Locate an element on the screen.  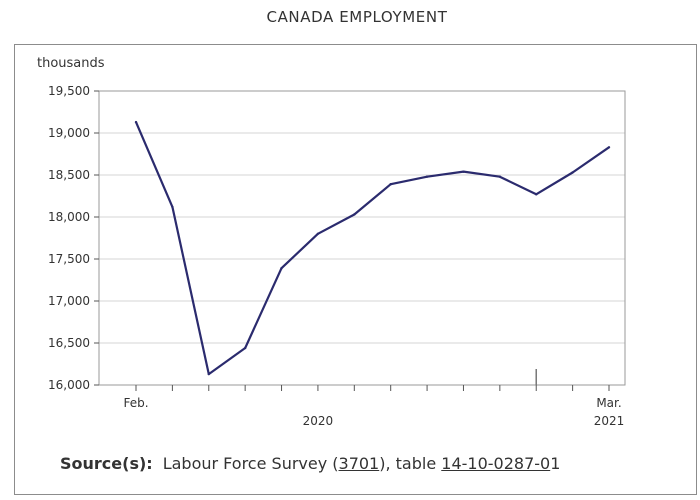
chart-title: CANADA EMPLOYMENT is located at coordinates (357, 17).